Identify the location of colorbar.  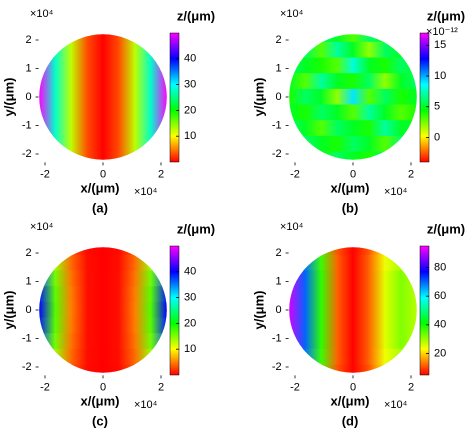
(174, 97).